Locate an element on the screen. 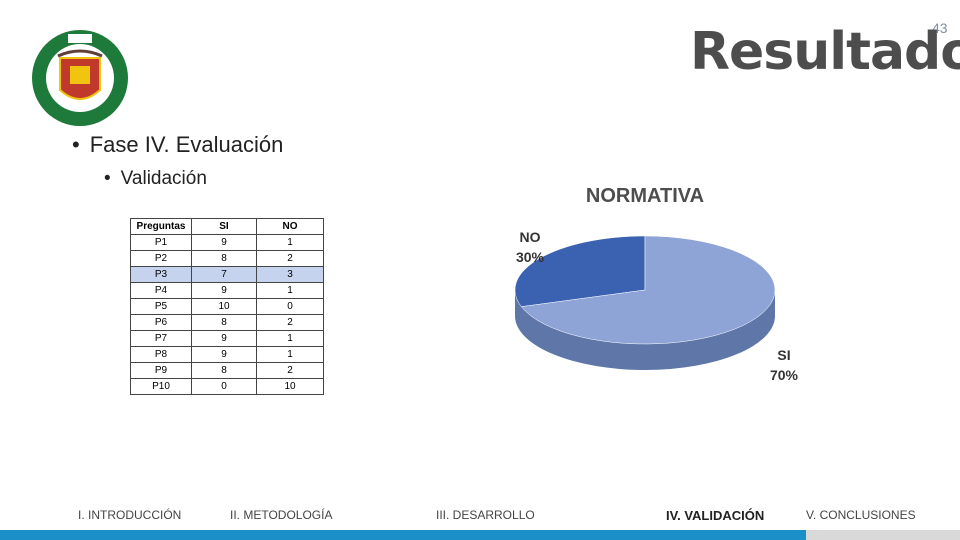 The height and width of the screenshot is (540, 960). normativa-pie-chart: NORMATIVA NO 30% SI 70% is located at coordinates (656, 284).